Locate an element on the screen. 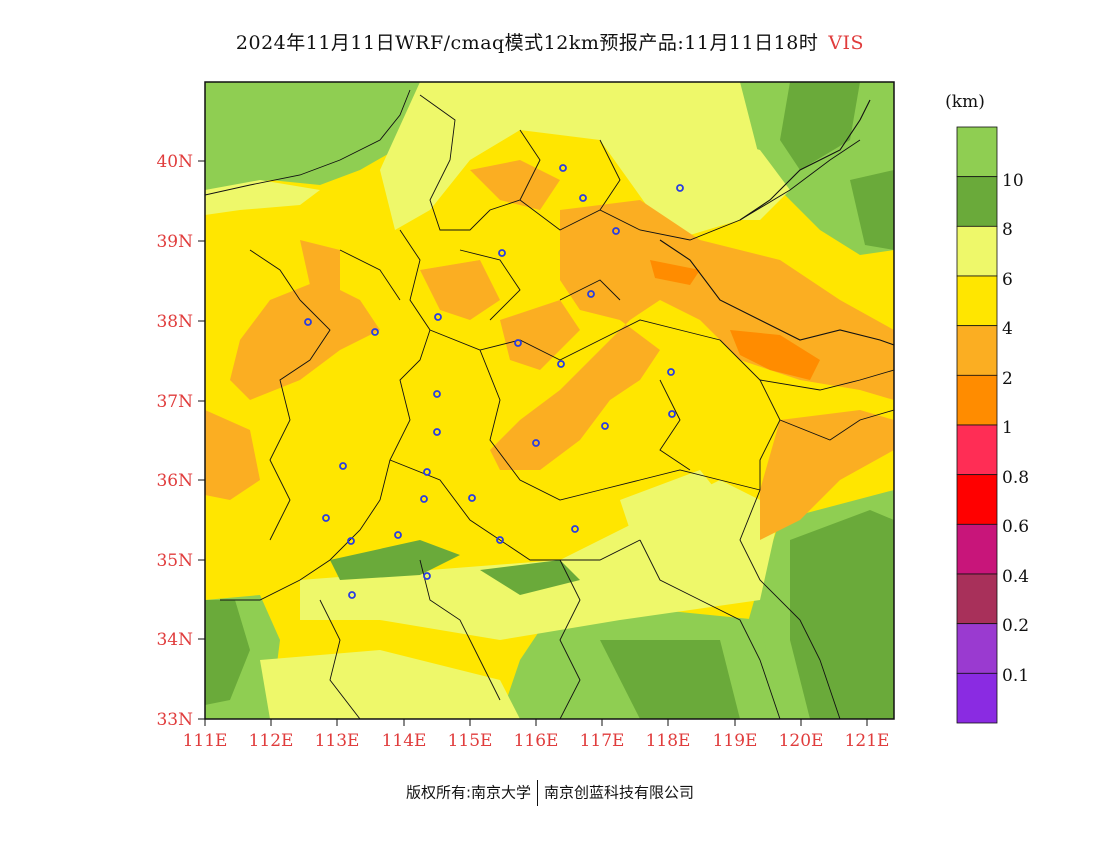 The width and height of the screenshot is (1100, 850). lon-tick-label: 111E is located at coordinates (205, 741).